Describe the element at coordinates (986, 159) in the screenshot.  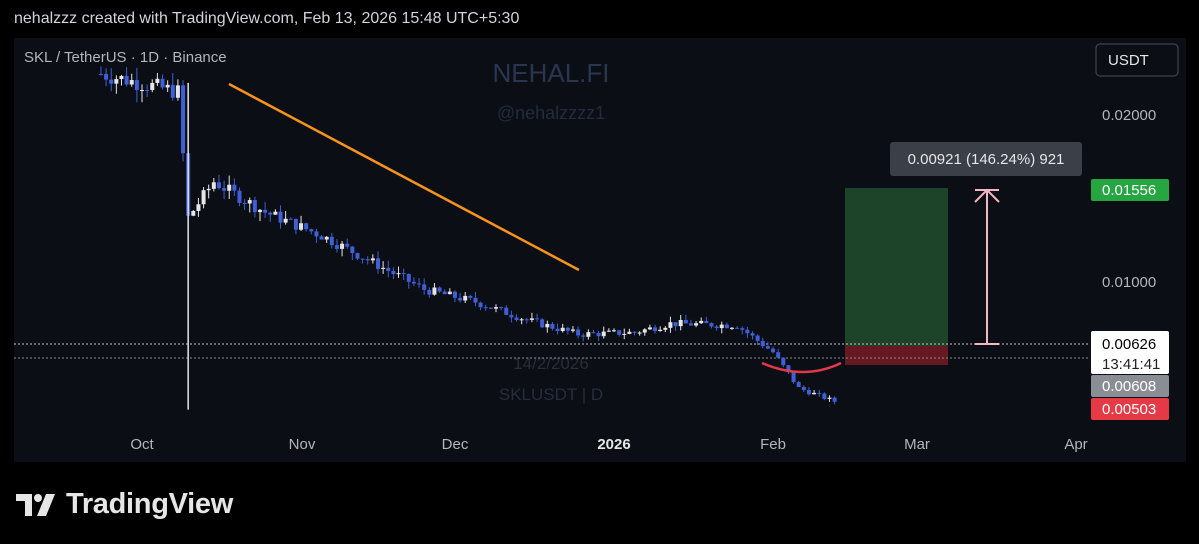
I see `measure-label: 0.00921 (146.24%) 921` at that location.